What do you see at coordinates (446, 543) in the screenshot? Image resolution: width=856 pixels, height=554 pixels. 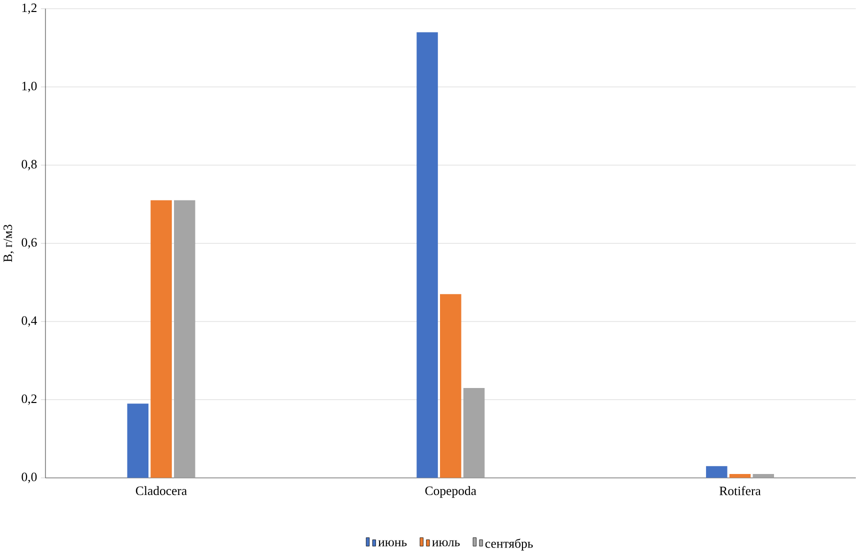 I see `legend-label: июль` at bounding box center [446, 543].